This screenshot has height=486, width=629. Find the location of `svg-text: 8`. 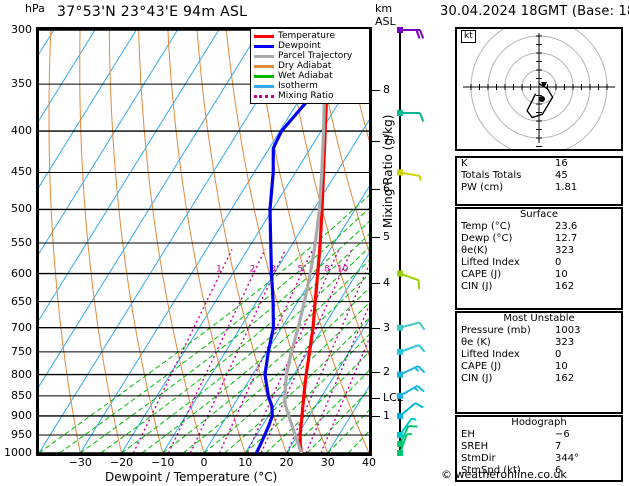

svg-text: 8 is located at coordinates (327, 270).